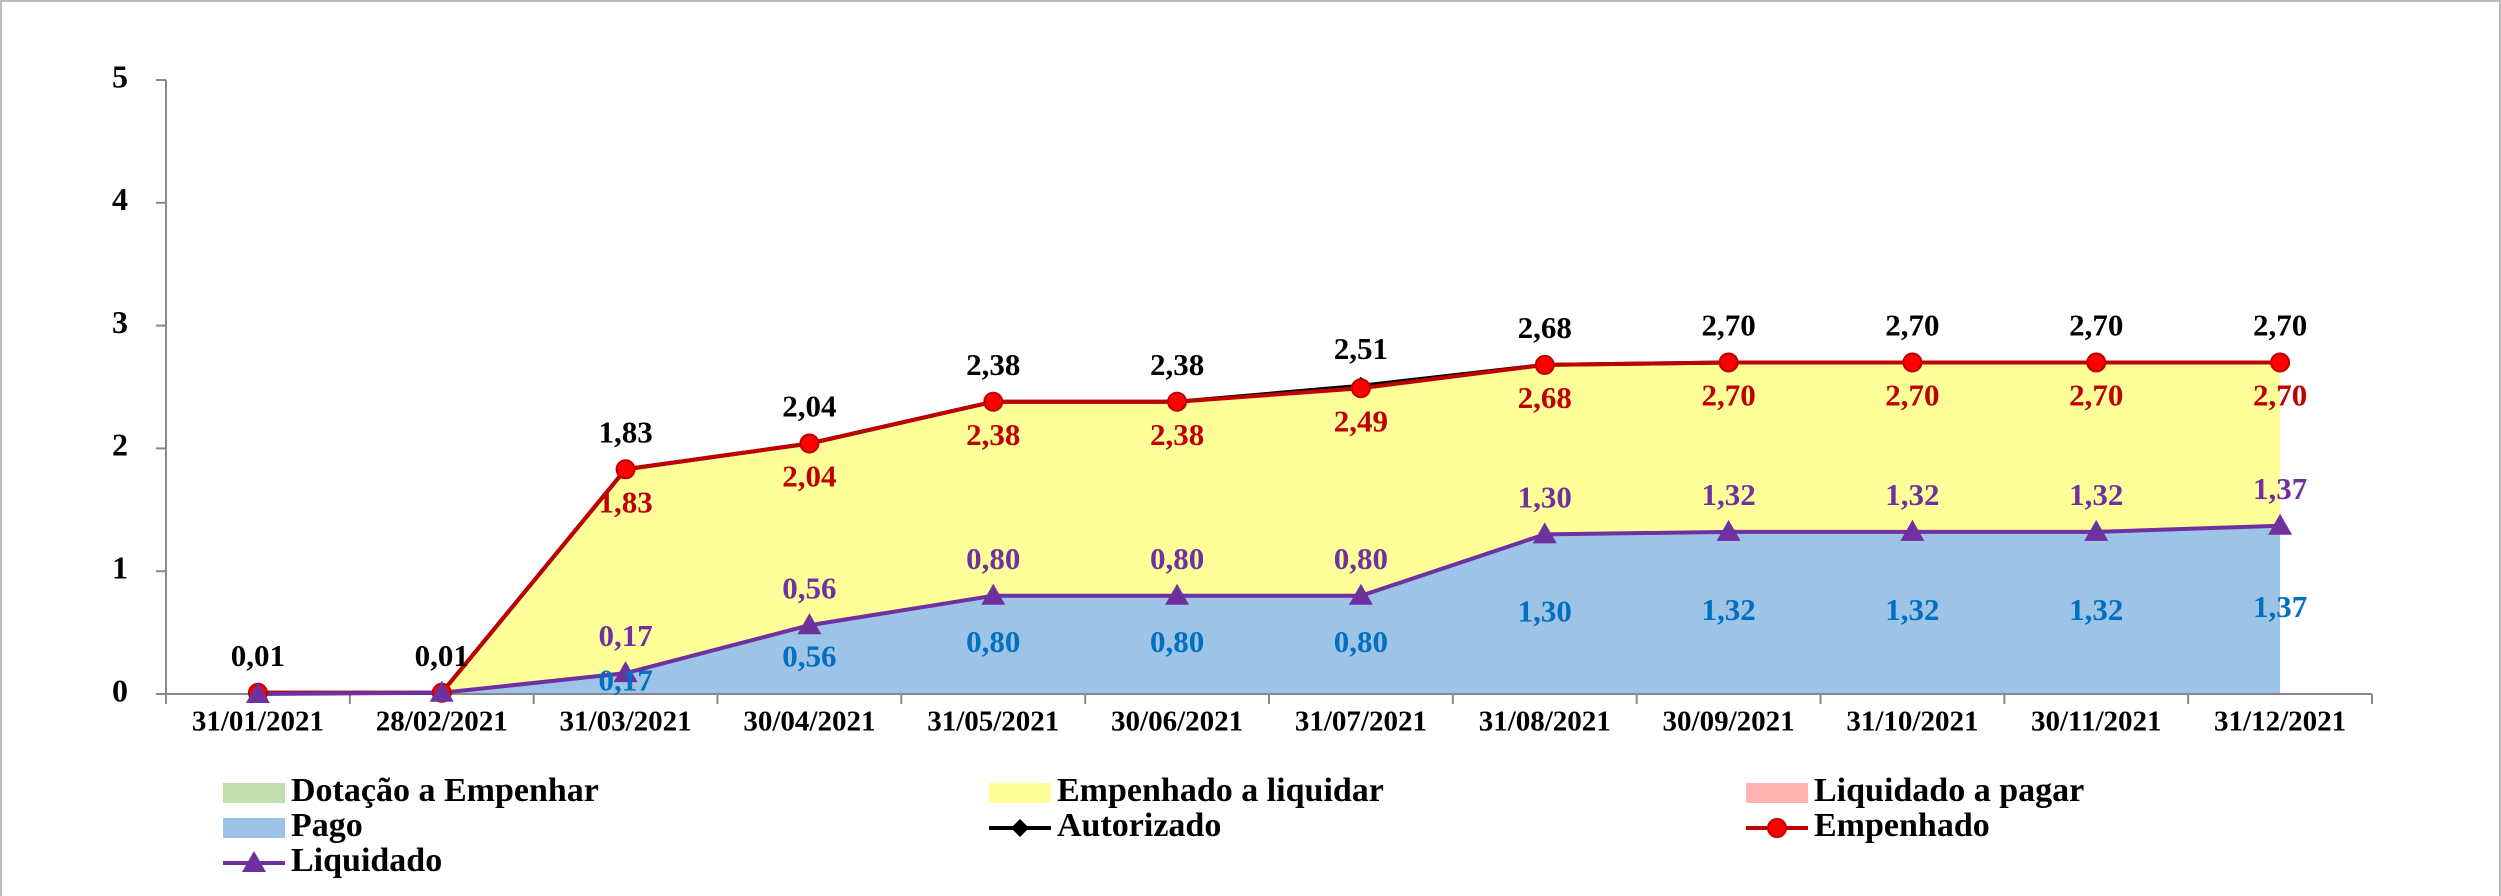  What do you see at coordinates (1139, 825) in the screenshot?
I see `legend-label: Autorizado` at bounding box center [1139, 825].